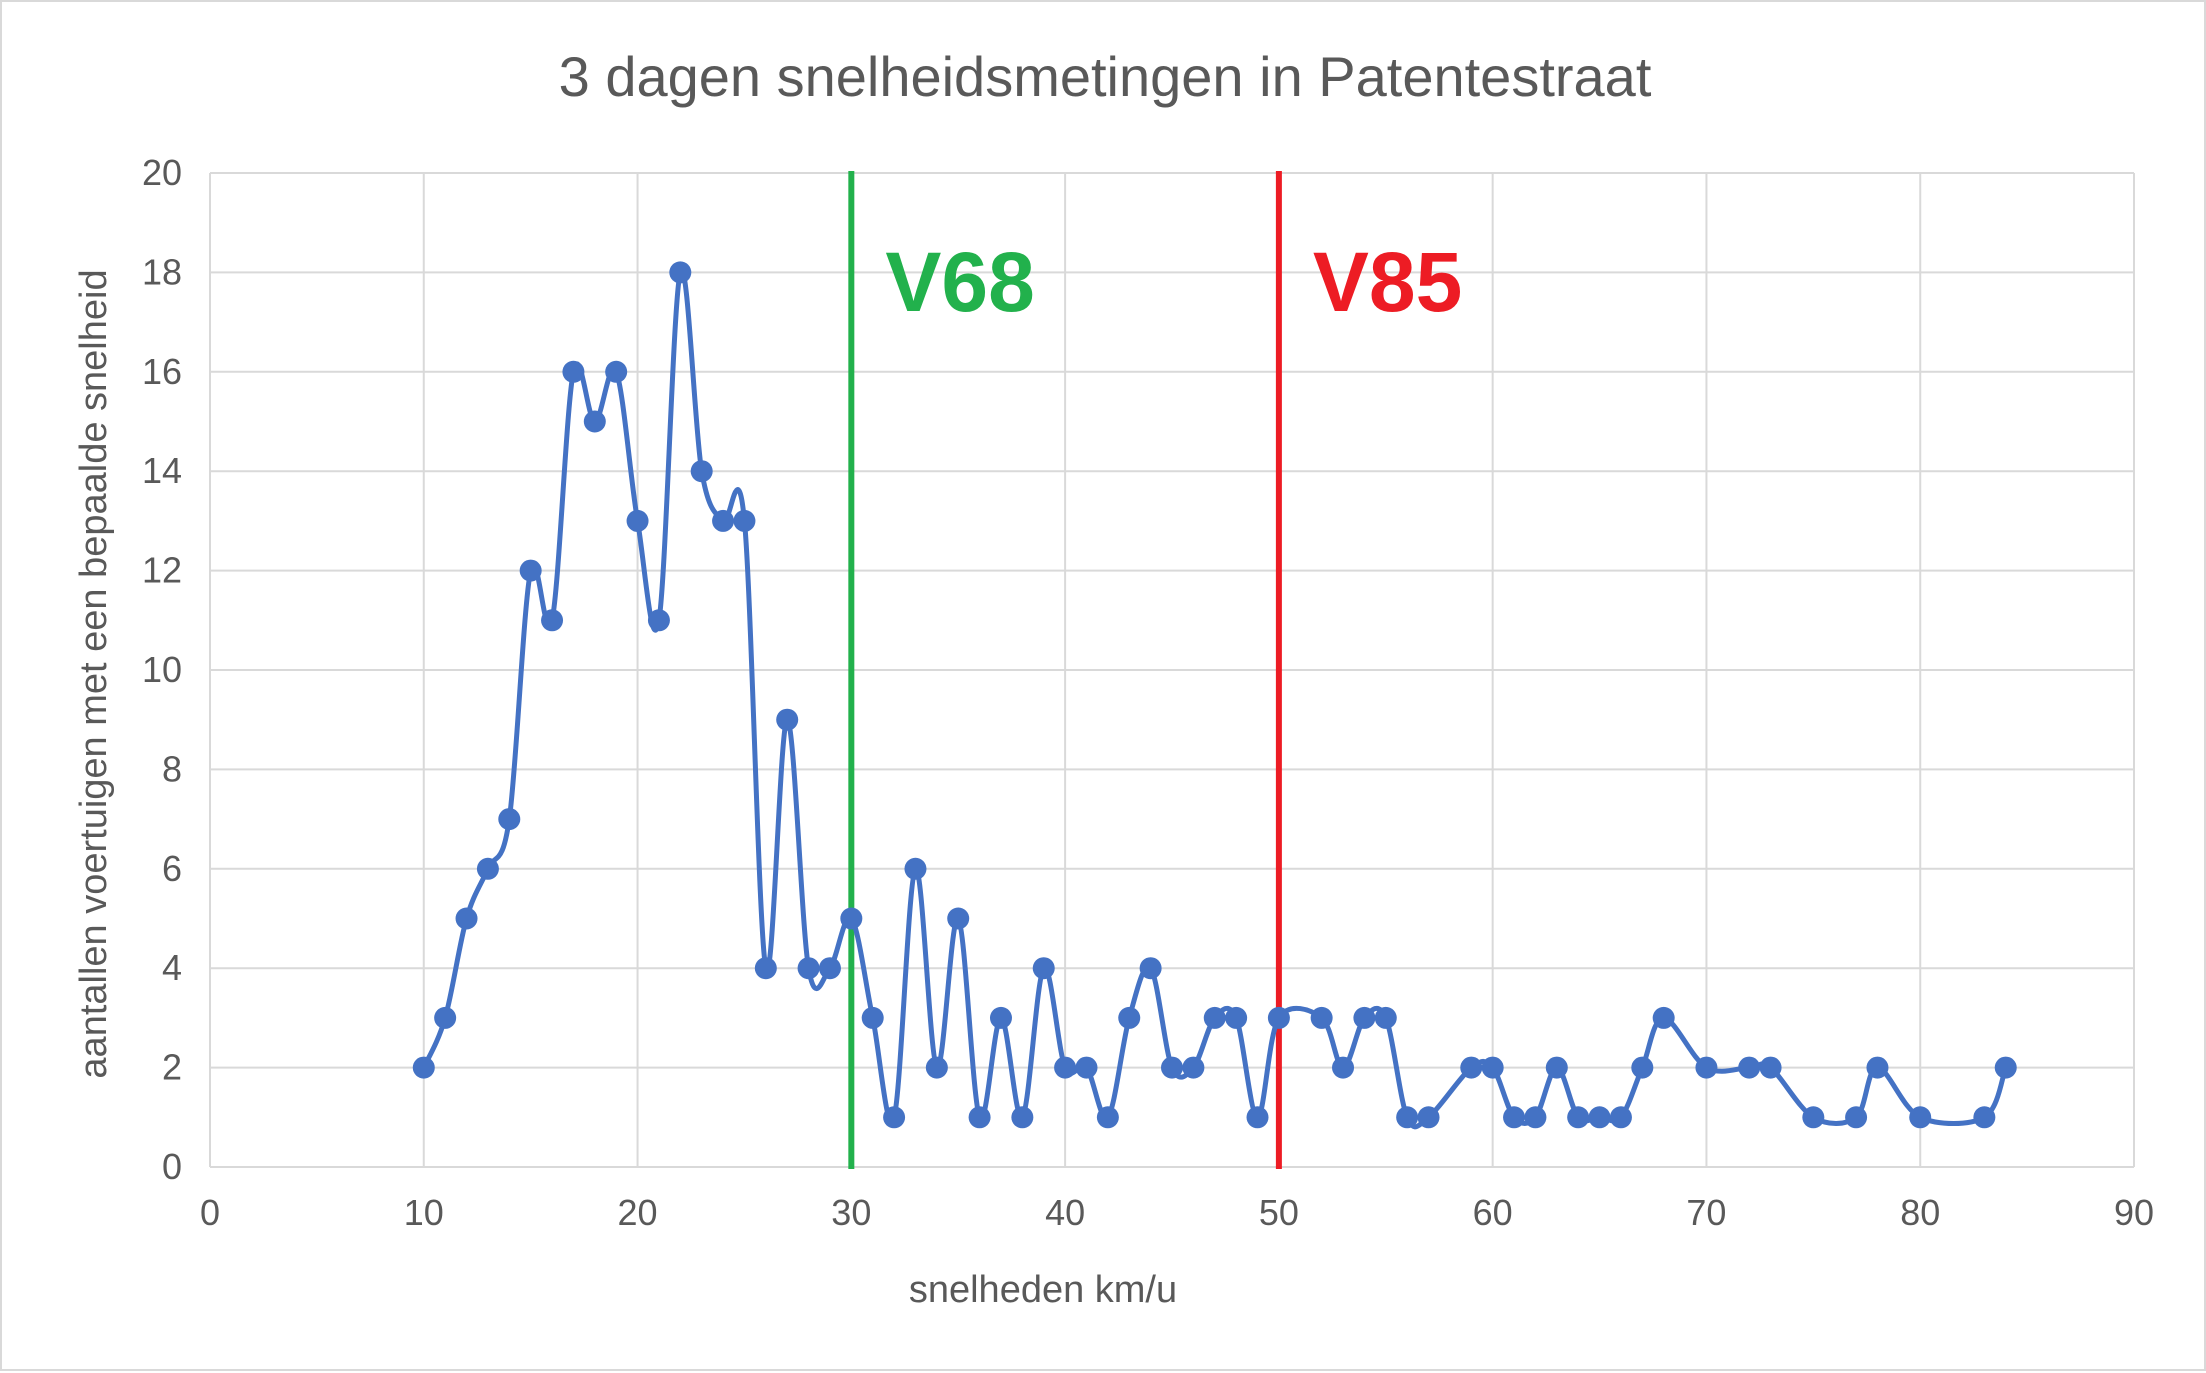 This screenshot has height=1373, width=2206. I want to click on y-tick-label: 20, so click(162, 172).